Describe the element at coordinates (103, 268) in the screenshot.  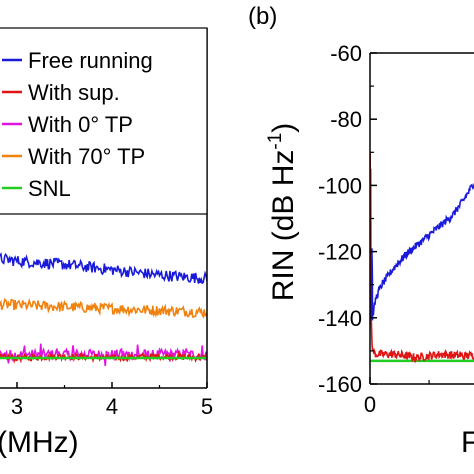
I see `series-a-free-running` at that location.